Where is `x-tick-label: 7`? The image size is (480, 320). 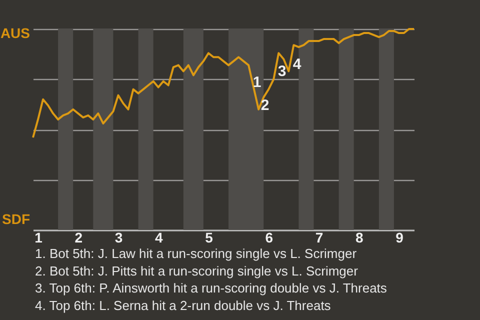 x-tick-label: 7 is located at coordinates (319, 238).